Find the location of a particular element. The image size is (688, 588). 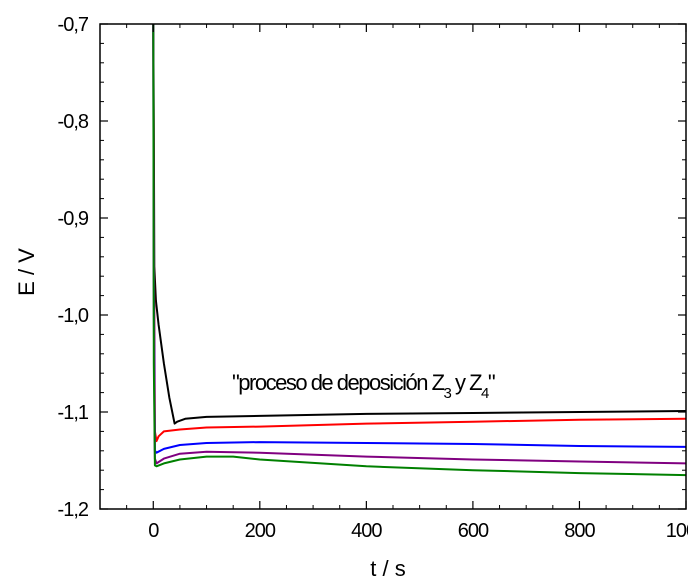

x-tick-label: 1000 is located at coordinates (677, 531).